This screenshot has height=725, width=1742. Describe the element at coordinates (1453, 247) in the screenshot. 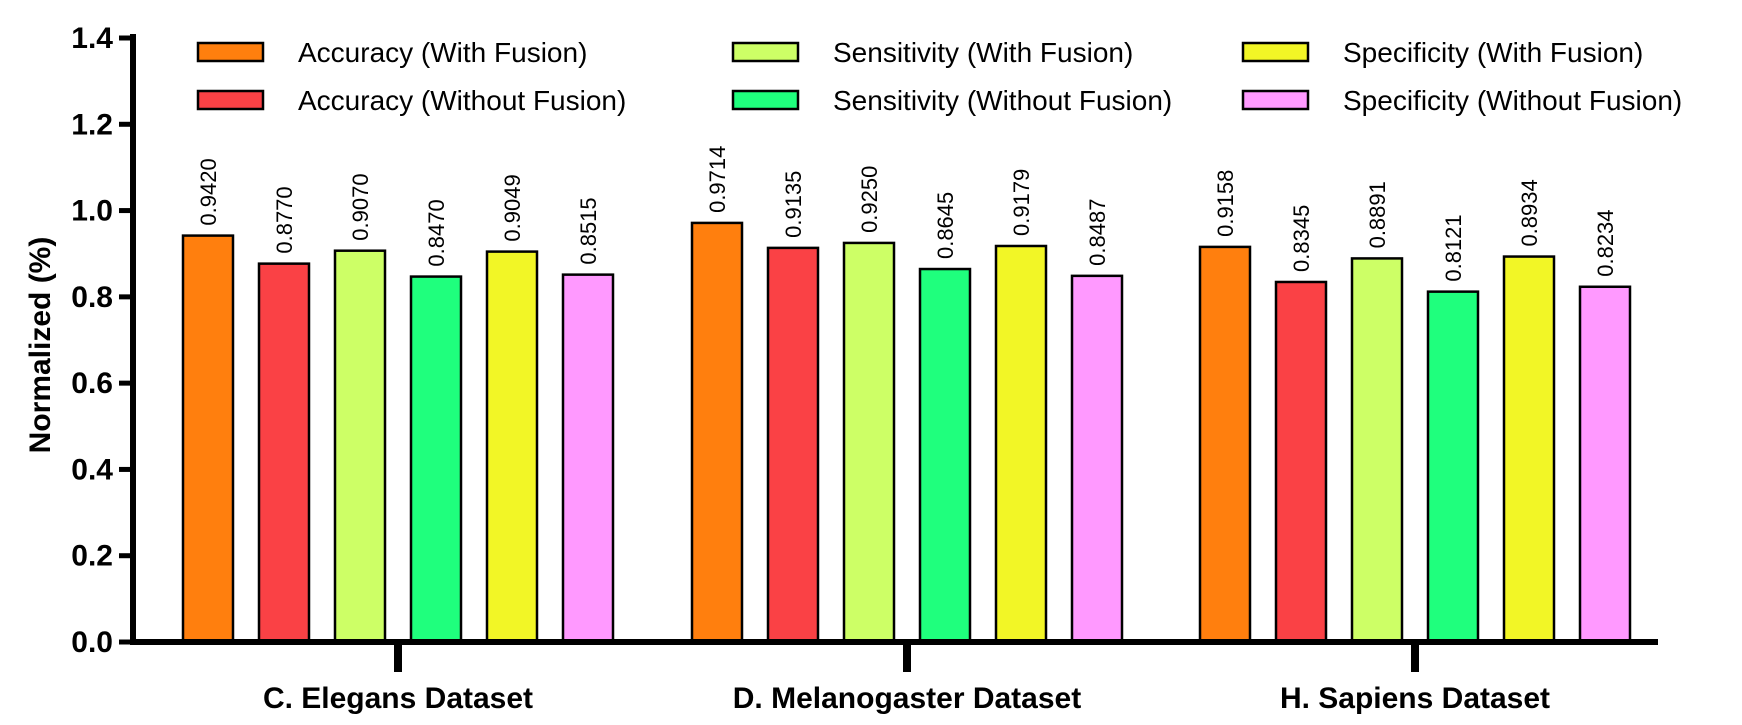

I see `data-label: 0.8121` at that location.